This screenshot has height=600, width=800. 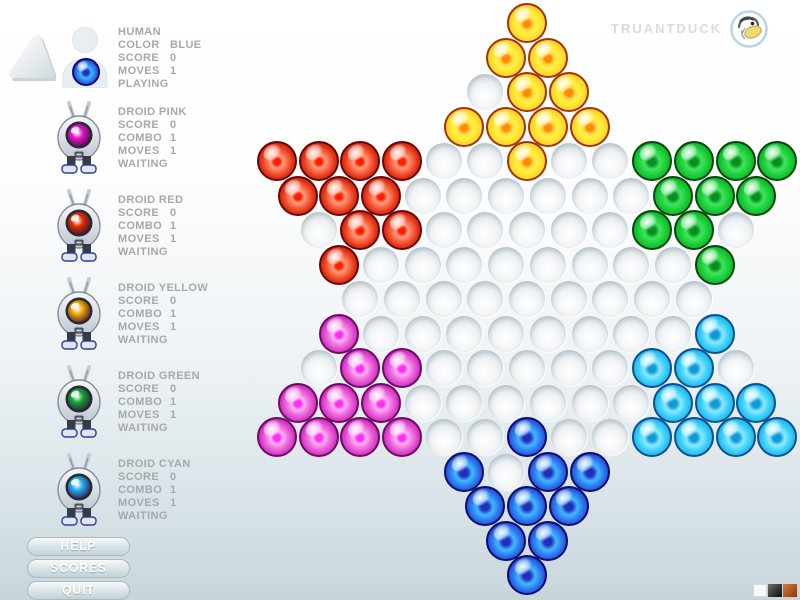 I want to click on swatch-rust, so click(x=790, y=590).